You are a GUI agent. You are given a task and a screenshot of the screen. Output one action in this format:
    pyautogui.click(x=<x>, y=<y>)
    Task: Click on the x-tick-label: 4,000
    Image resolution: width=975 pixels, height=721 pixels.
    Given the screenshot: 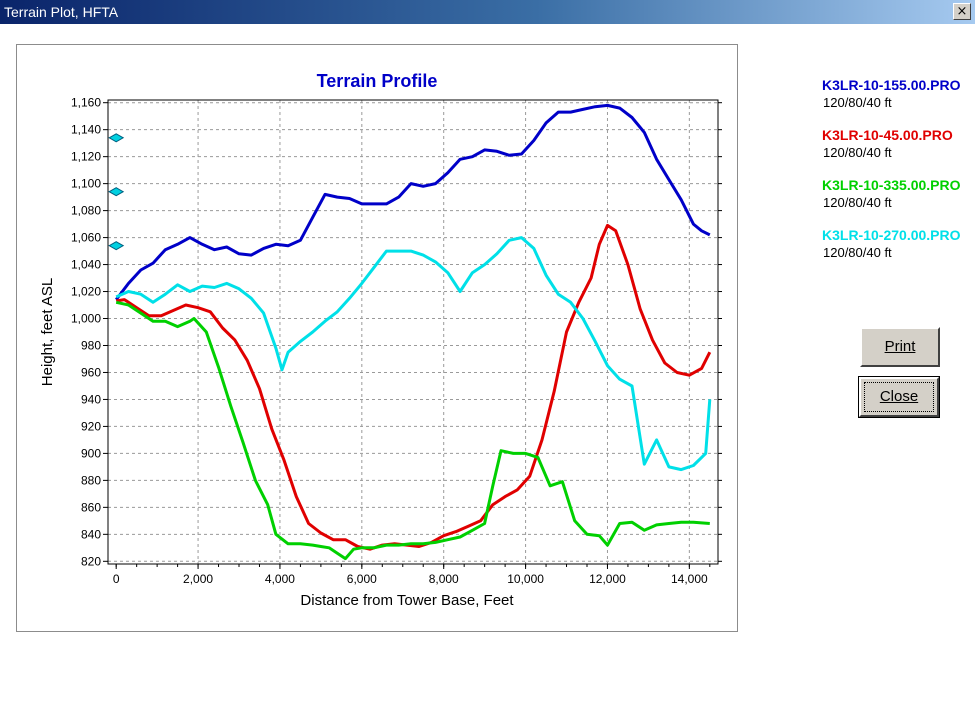 What is the action you would take?
    pyautogui.click(x=280, y=579)
    